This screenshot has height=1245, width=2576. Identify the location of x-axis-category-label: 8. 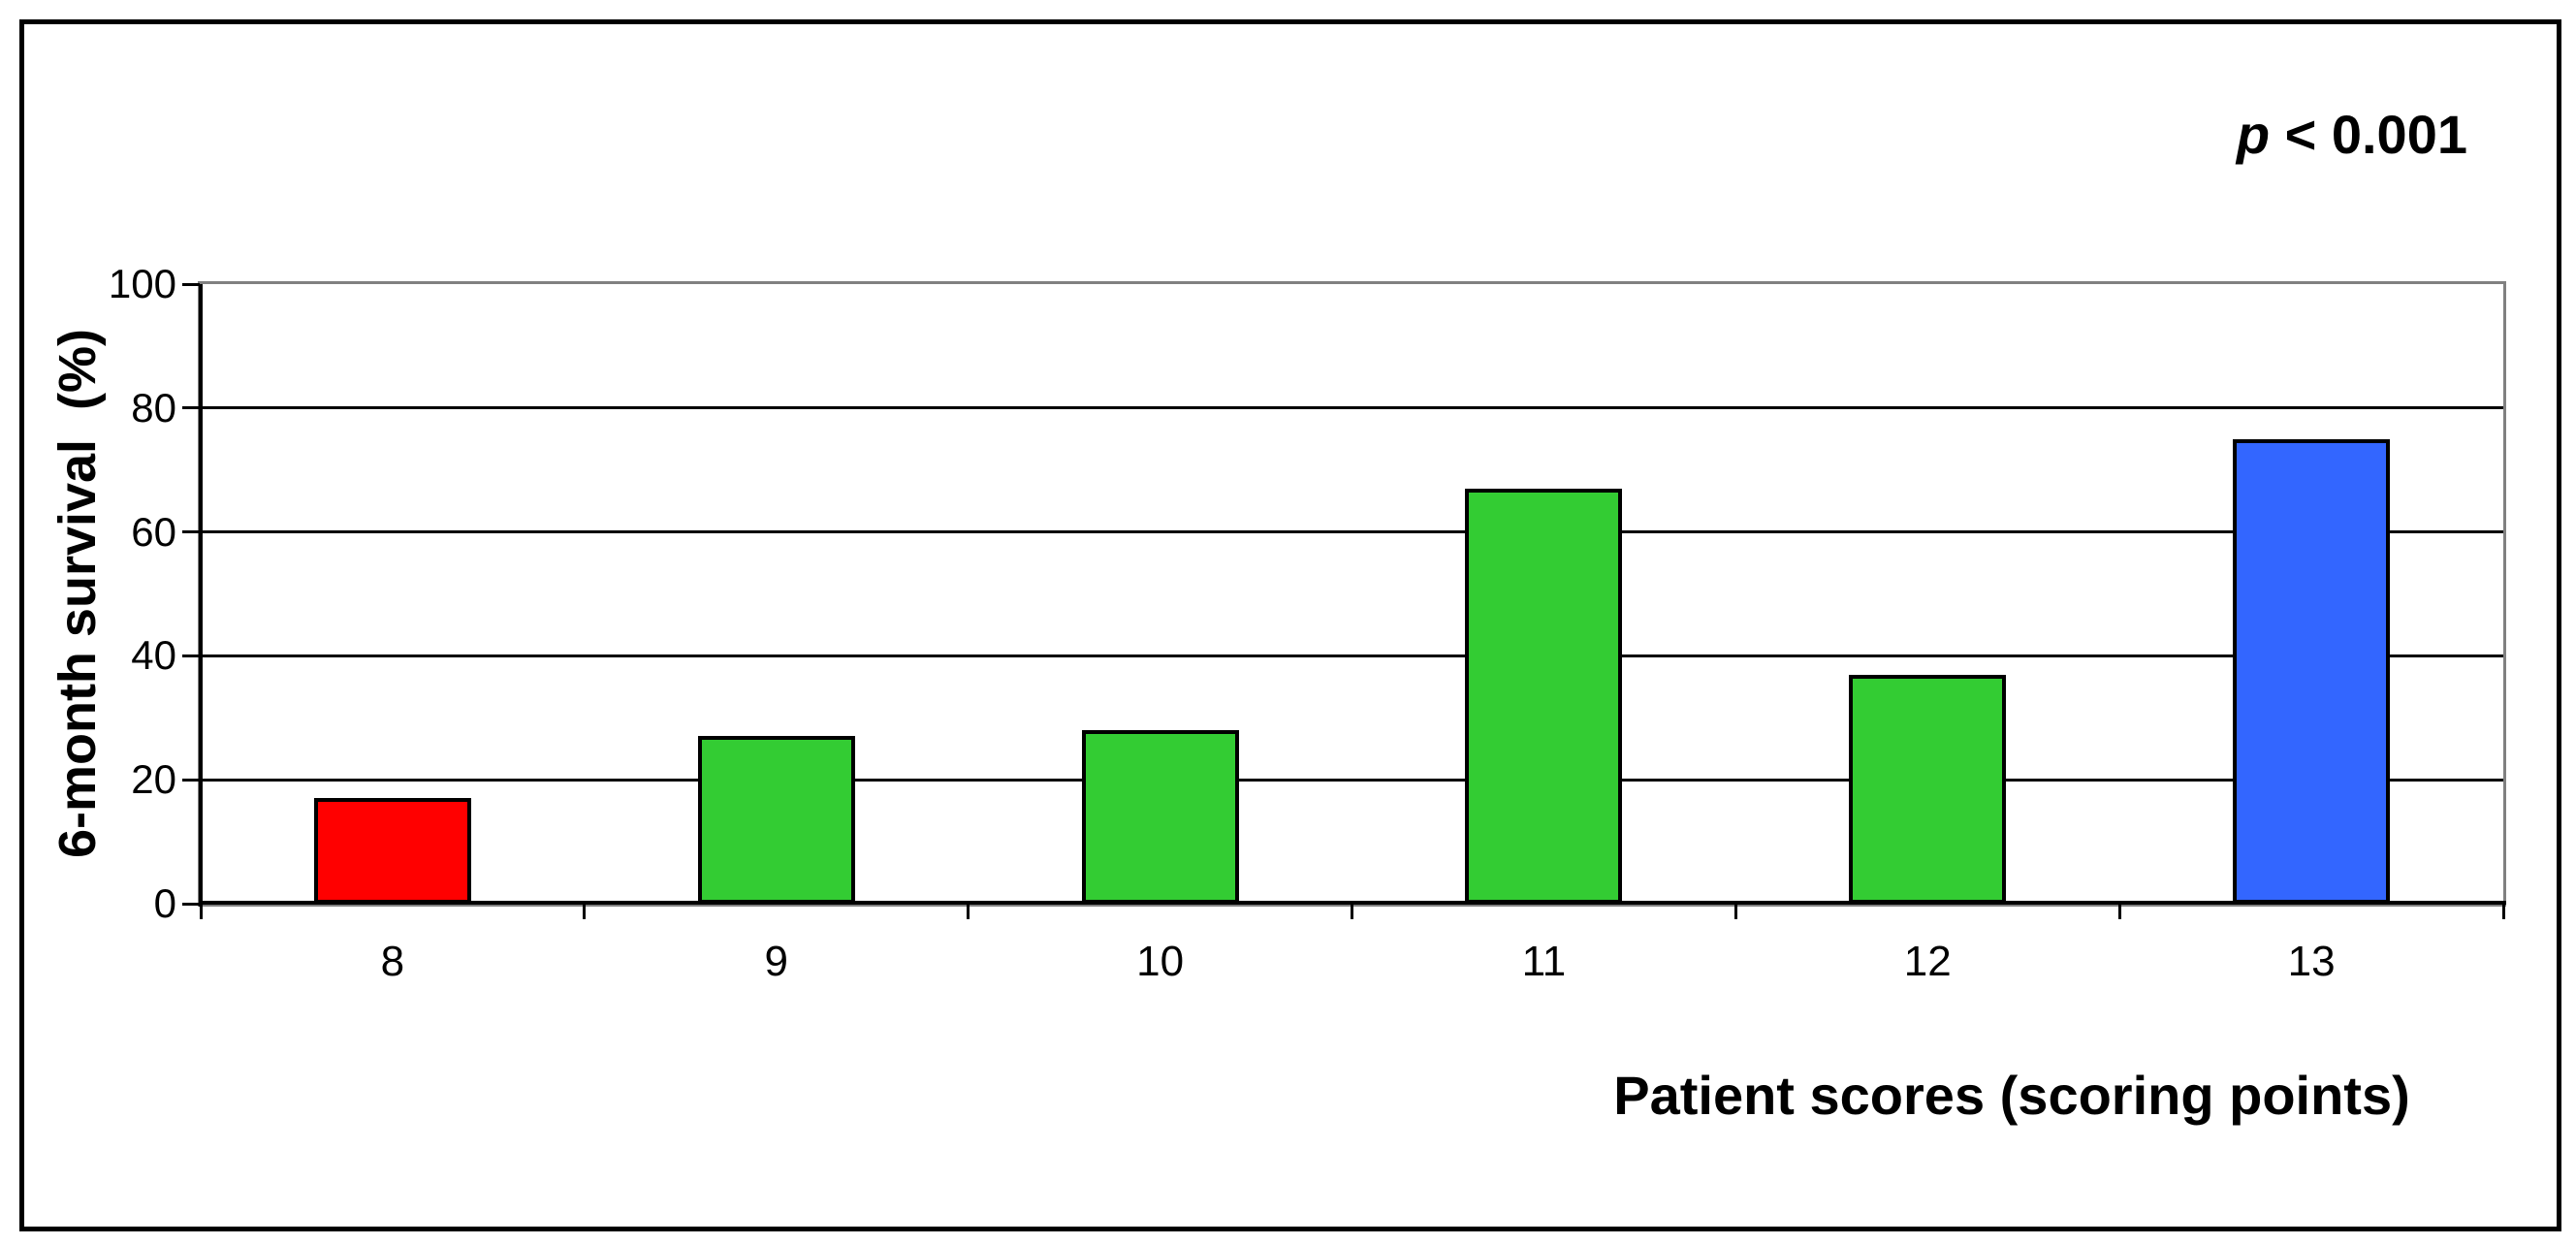
(392, 962).